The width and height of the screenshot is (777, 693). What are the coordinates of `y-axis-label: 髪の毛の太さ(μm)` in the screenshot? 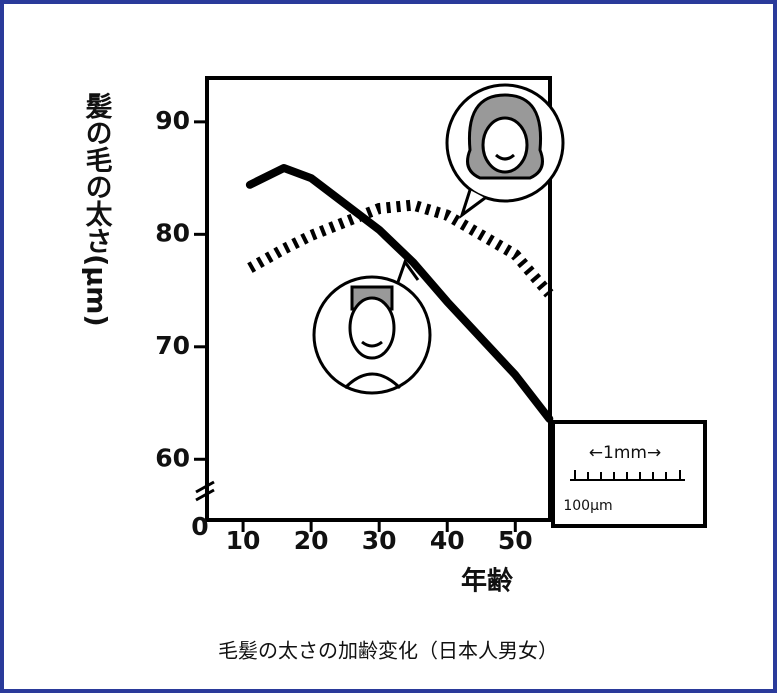 It's located at (97, 209).